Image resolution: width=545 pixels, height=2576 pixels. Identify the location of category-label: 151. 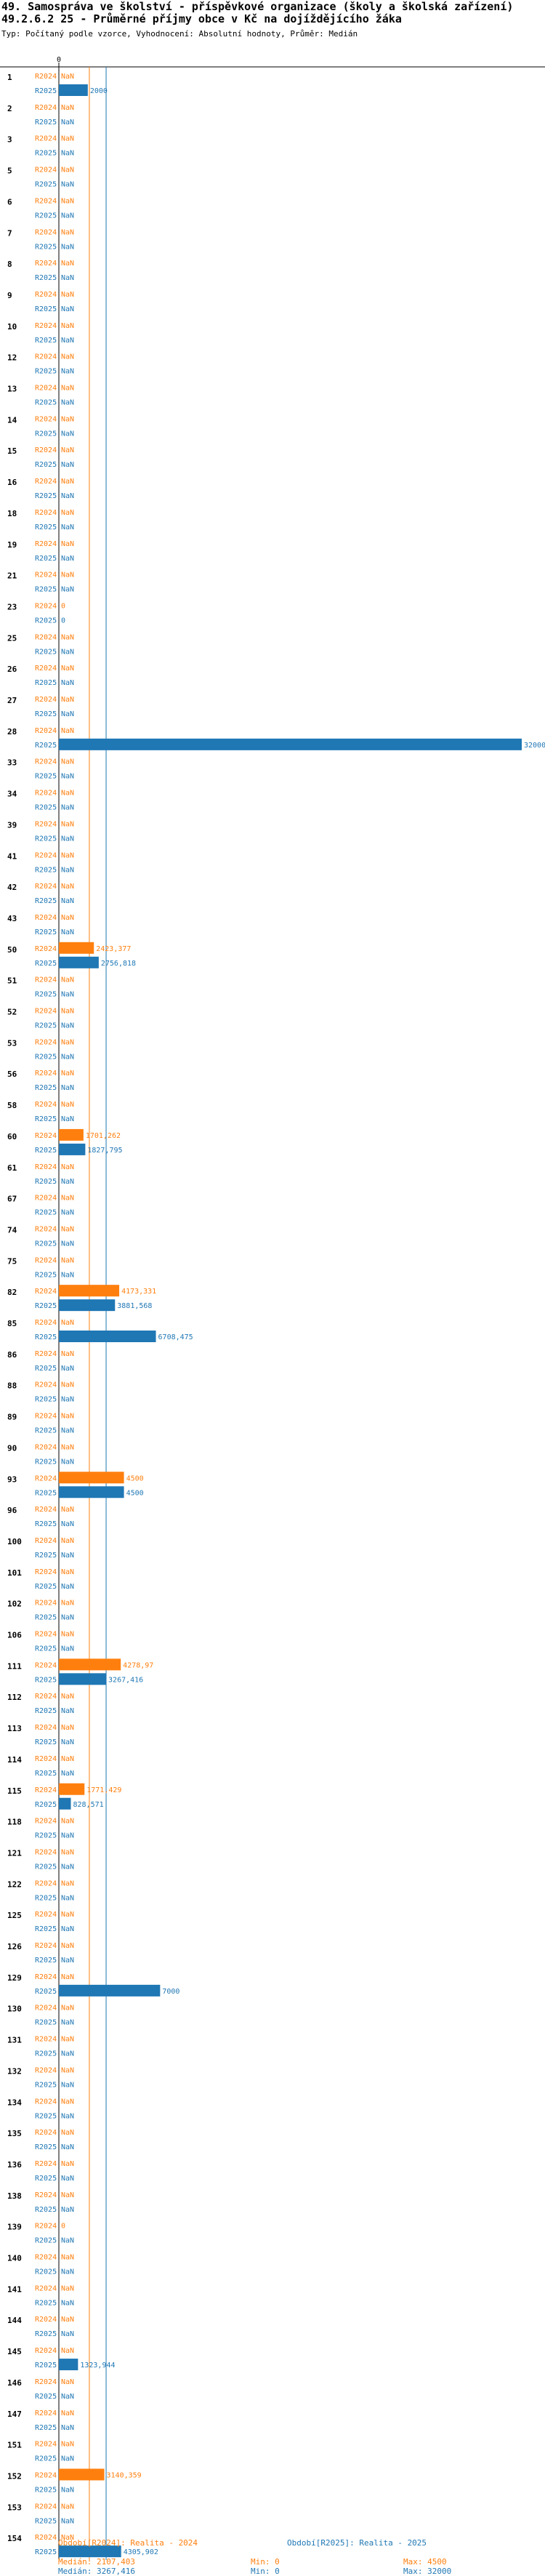
(14, 2446).